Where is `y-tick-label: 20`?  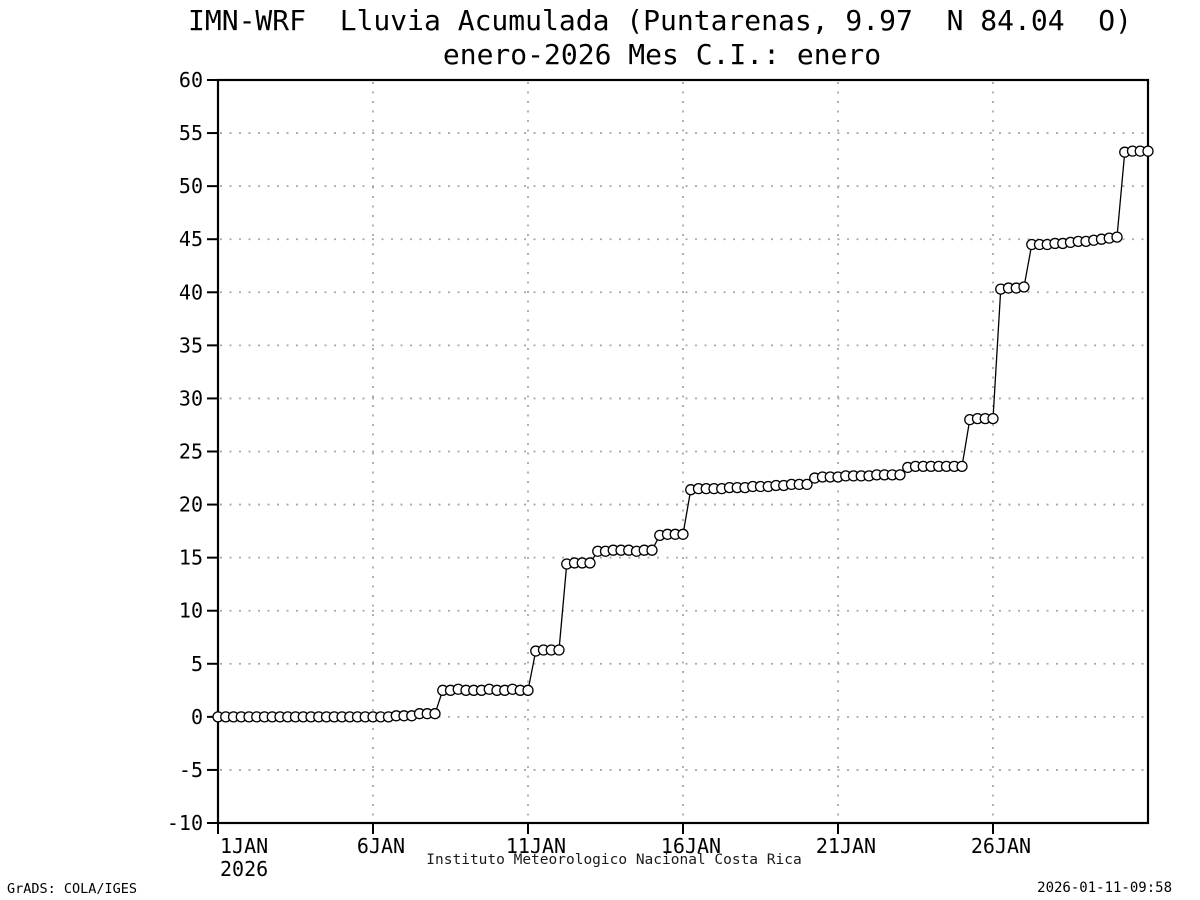
y-tick-label: 20 is located at coordinates (191, 505).